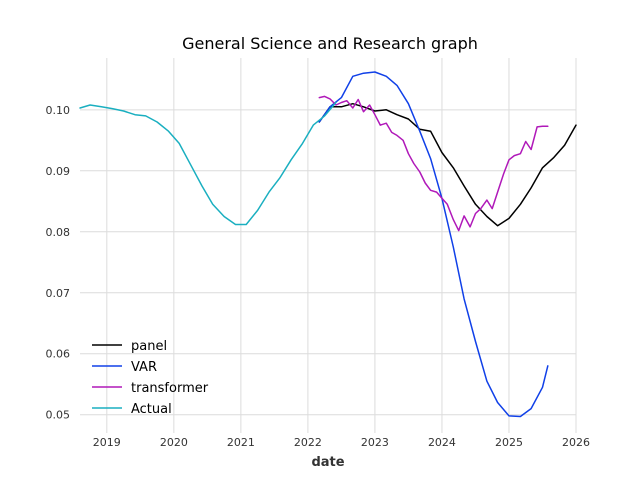 This screenshot has height=480, width=640. I want to click on y-tick-label: 0.07, so click(58, 293).